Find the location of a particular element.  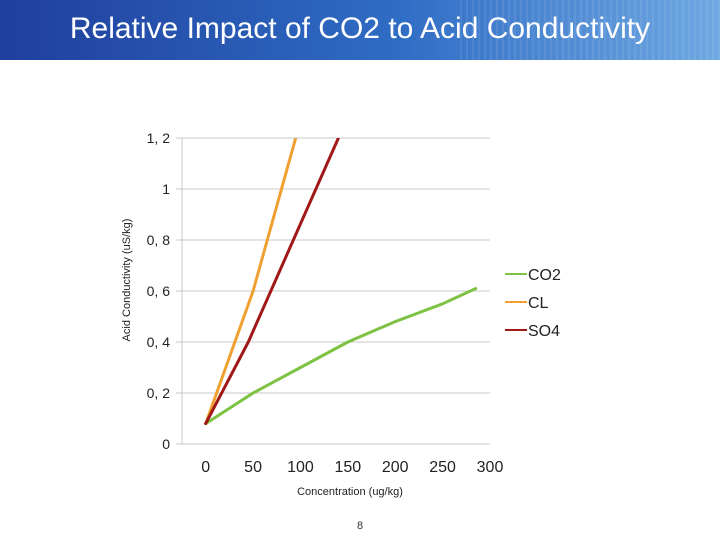

y-tick-labels: 0 0, 2 0, 4 0, 6 0, 8 1 1, 2 is located at coordinates (159, 291).